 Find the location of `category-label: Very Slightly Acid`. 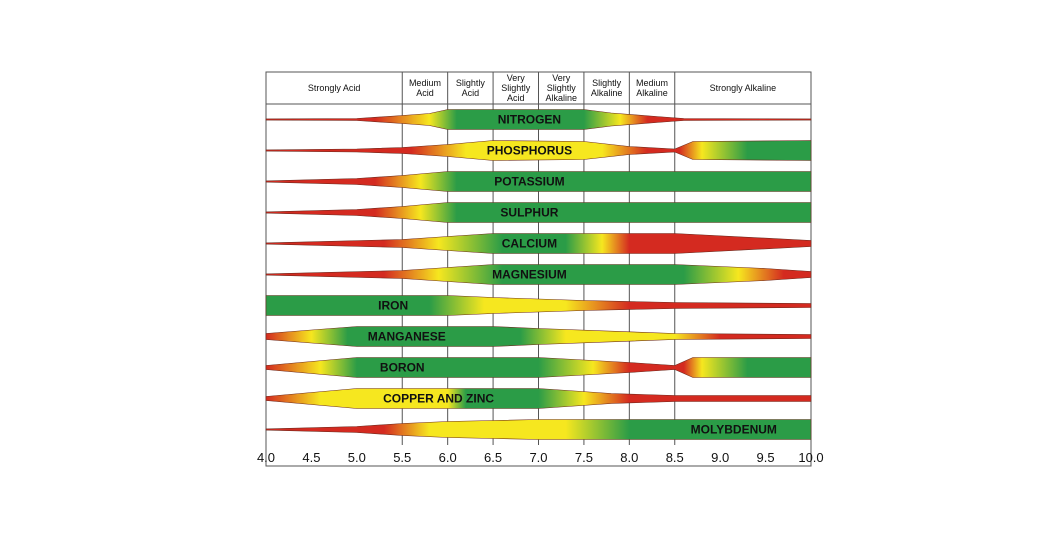

category-label: Very Slightly Acid is located at coordinates (516, 88).